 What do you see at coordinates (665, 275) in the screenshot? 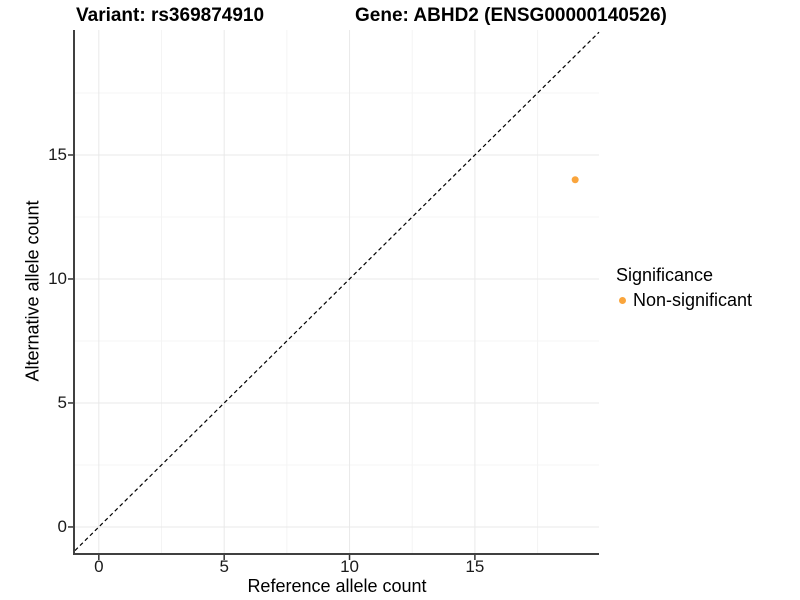
I see `legend-title: Significance` at bounding box center [665, 275].